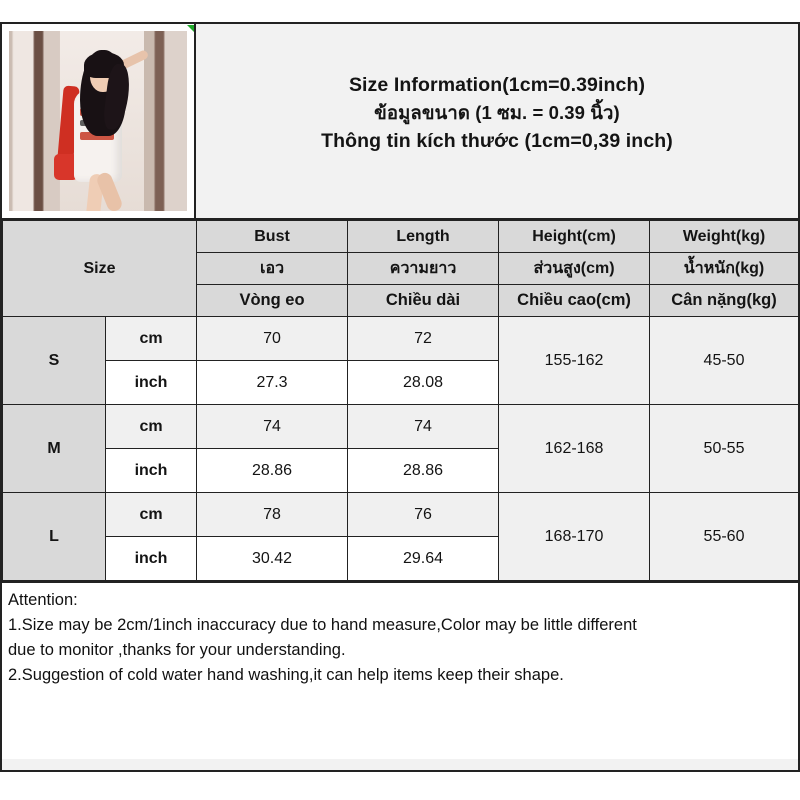 The image size is (800, 800). I want to click on col-header-weight-th: น้ำหนัก(kg), so click(724, 268).